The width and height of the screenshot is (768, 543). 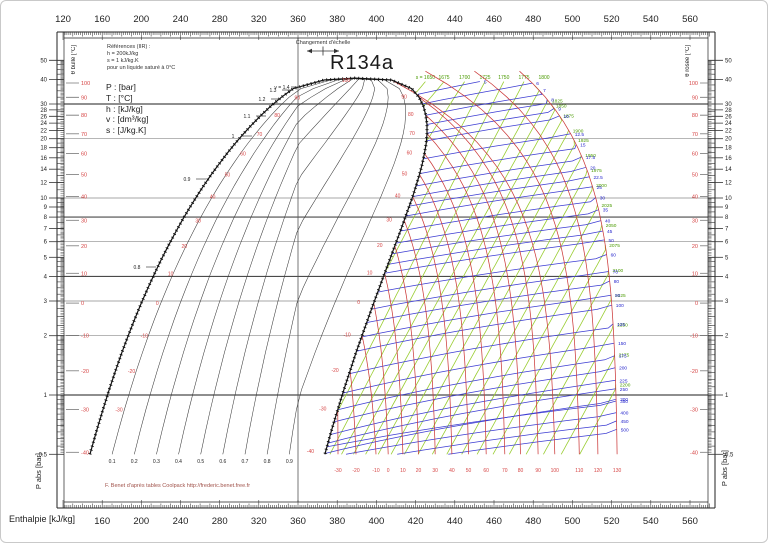 I want to click on svg-text: 22, so click(x=728, y=132).